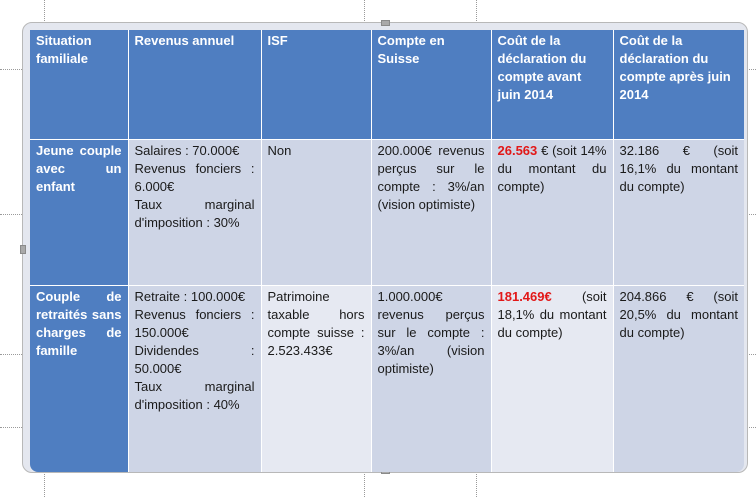  Describe the element at coordinates (315, 211) in the screenshot. I see `cell-isf: Non` at that location.